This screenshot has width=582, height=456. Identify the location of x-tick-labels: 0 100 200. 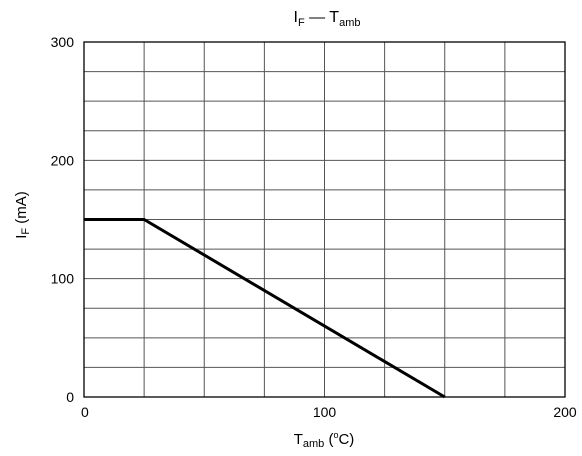
(329, 412).